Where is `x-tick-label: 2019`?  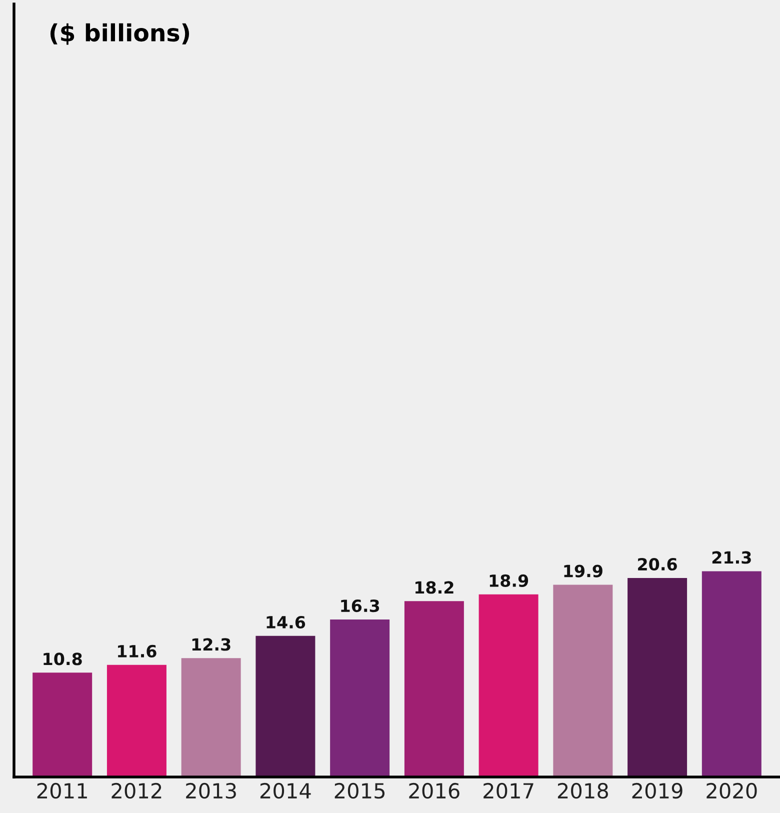 x-tick-label: 2019 is located at coordinates (657, 790).